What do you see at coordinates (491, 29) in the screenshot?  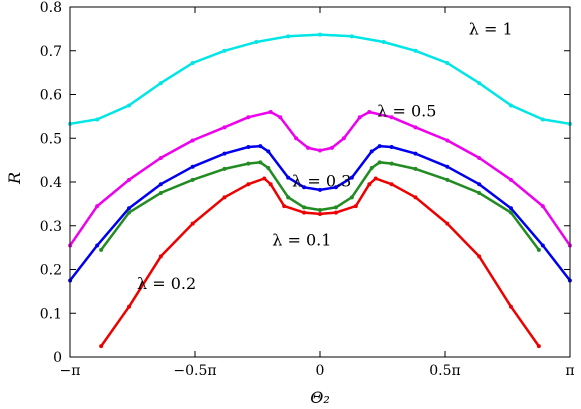 I see `series-annotation: λ = 1` at bounding box center [491, 29].